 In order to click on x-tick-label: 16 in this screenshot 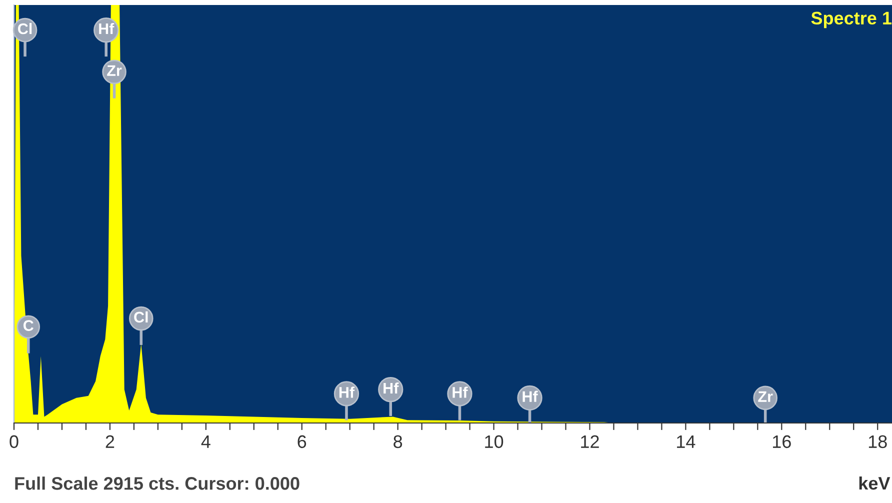, I will do `click(781, 441)`.